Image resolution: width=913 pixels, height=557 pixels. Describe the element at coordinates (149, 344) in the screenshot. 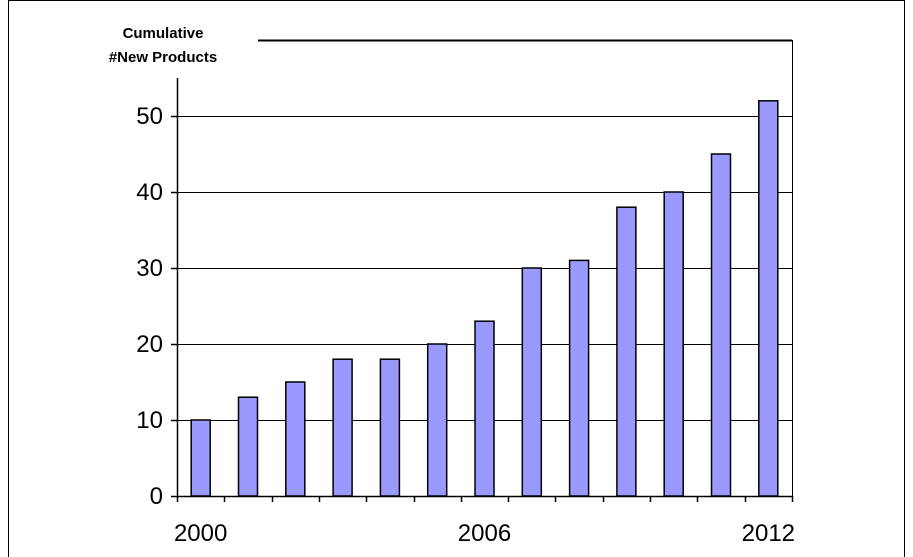

I see `y-tick-label: 20` at that location.